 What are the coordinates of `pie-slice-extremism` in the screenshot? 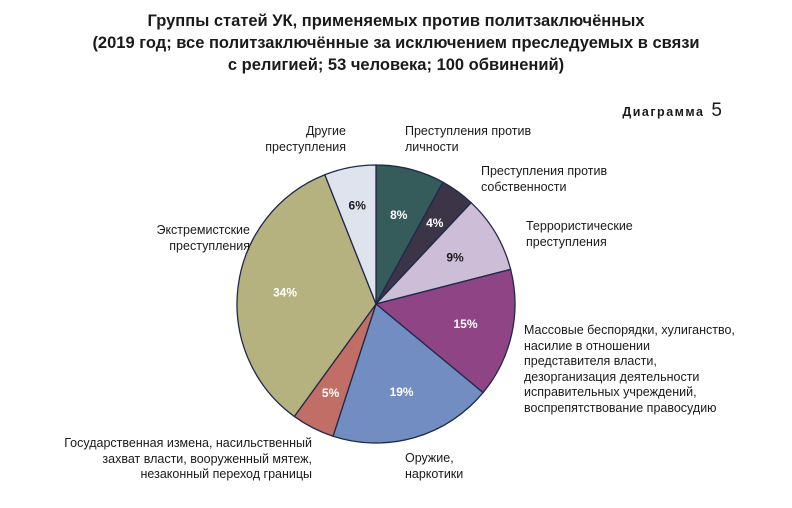 It's located at (306, 295).